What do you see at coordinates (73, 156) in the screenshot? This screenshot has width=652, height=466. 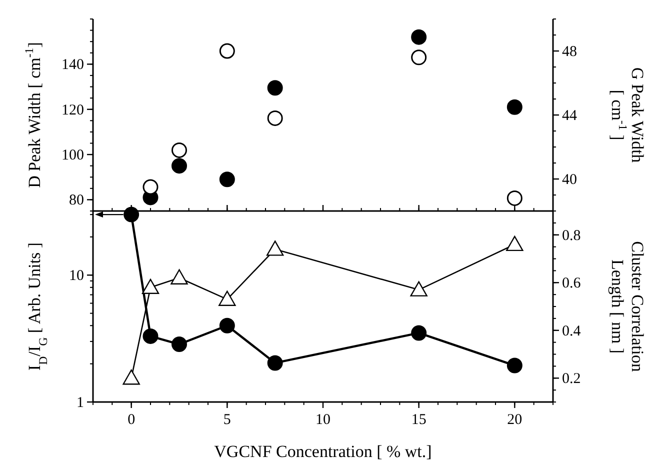 I see `y-tick-label: 100` at bounding box center [73, 156].